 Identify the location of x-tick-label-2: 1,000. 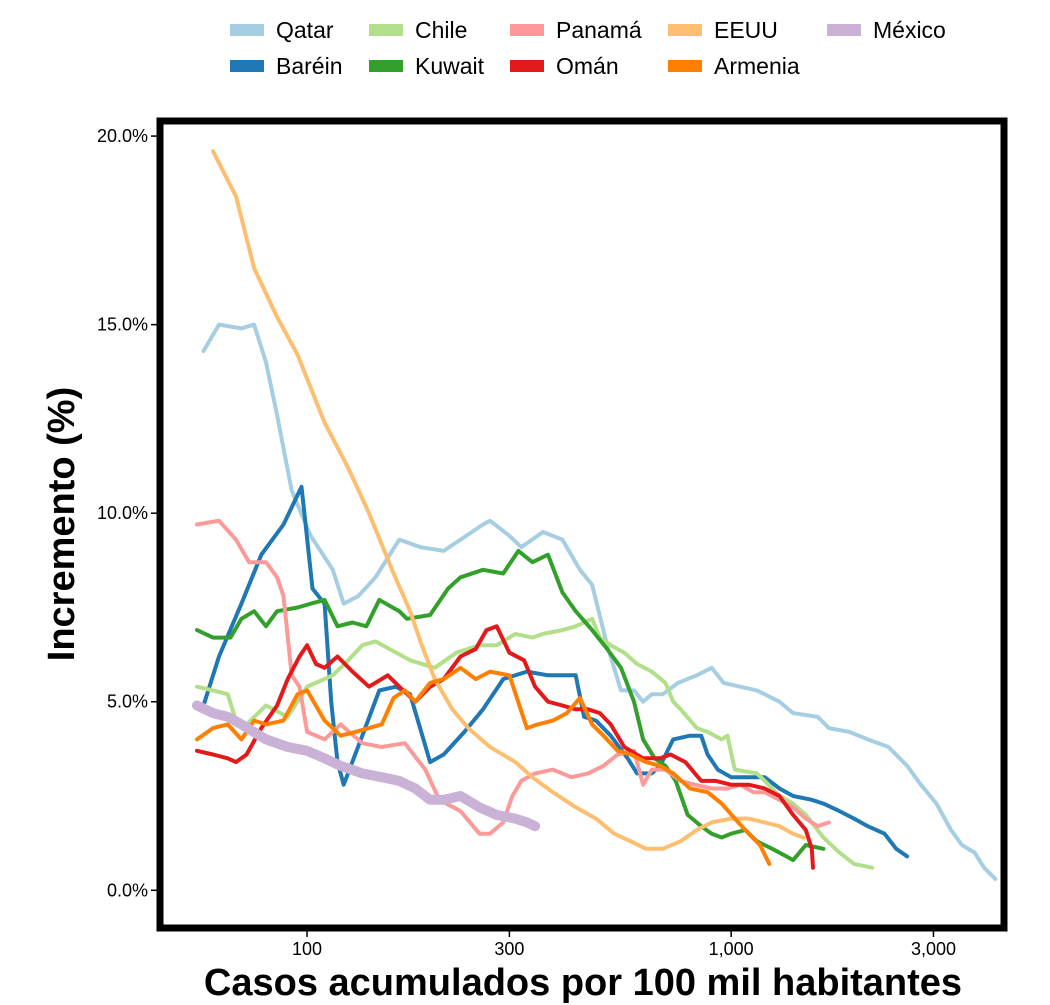
(731, 949).